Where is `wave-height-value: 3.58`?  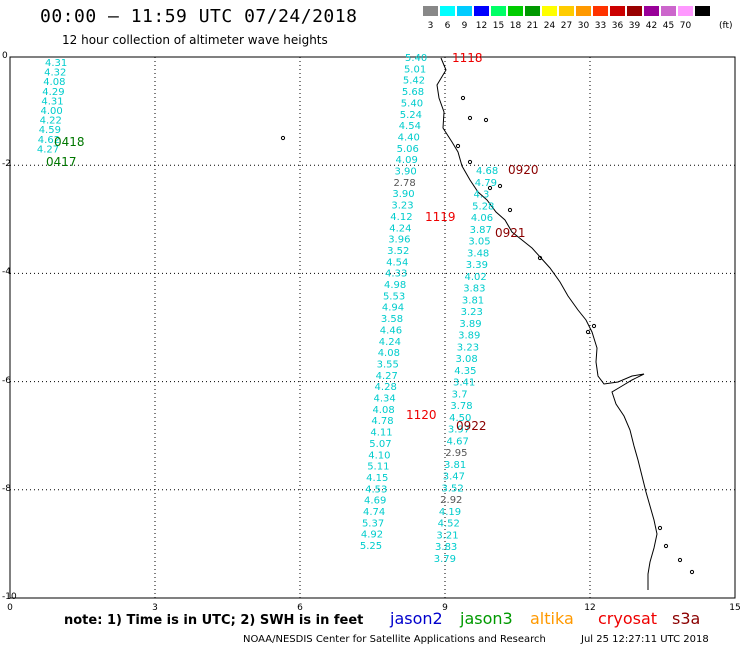
wave-height-value: 3.58 is located at coordinates (392, 319).